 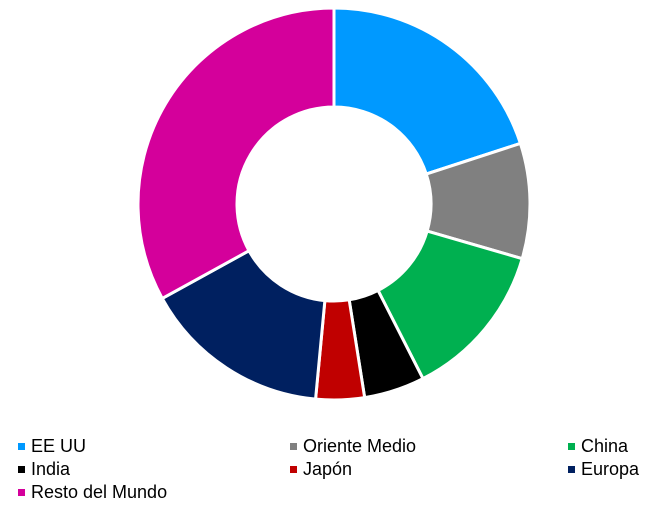 What do you see at coordinates (99, 492) in the screenshot?
I see `legend-label: Resto del Mundo` at bounding box center [99, 492].